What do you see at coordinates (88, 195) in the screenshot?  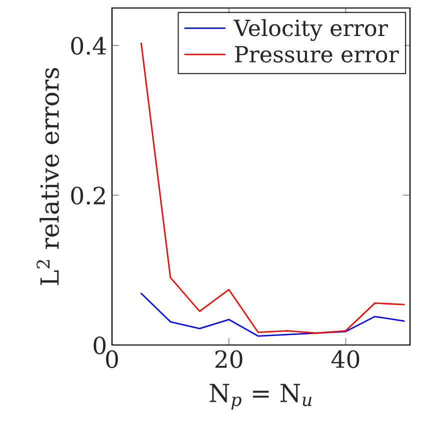 I see `y-tick-label: 0.2` at bounding box center [88, 195].